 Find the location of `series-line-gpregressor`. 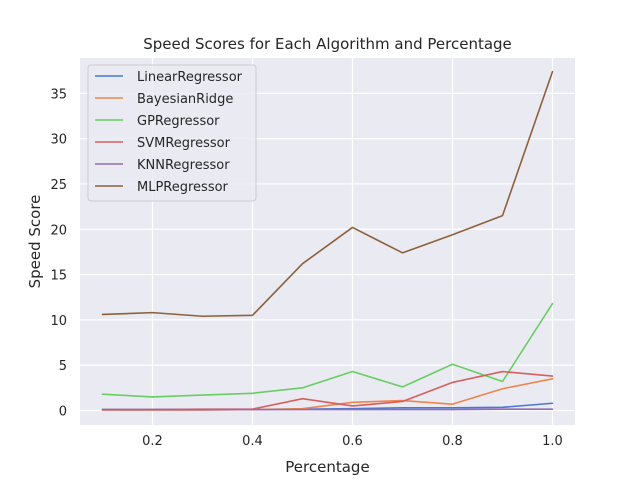

series-line-gpregressor is located at coordinates (327, 350).